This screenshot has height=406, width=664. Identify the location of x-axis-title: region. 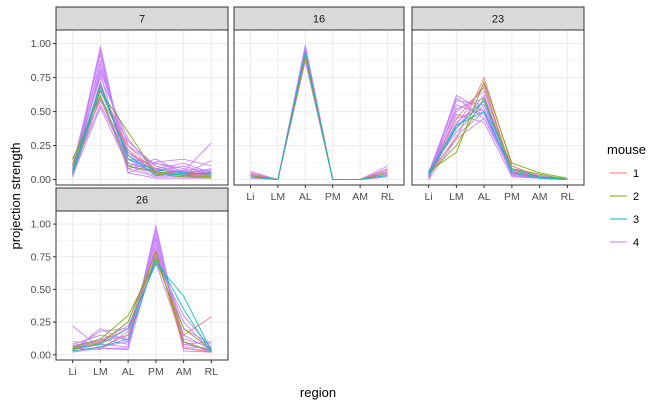
(318, 392).